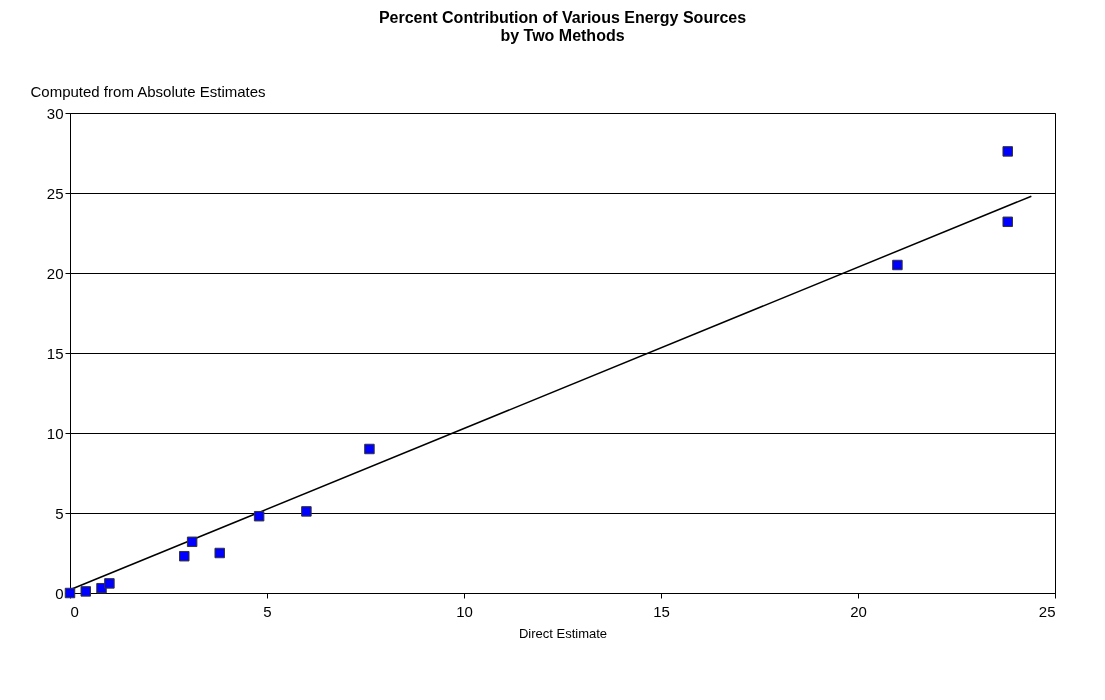 The width and height of the screenshot is (1105, 700). What do you see at coordinates (148, 91) in the screenshot?
I see `y-axis-title: Computed from Absolute Estimates` at bounding box center [148, 91].